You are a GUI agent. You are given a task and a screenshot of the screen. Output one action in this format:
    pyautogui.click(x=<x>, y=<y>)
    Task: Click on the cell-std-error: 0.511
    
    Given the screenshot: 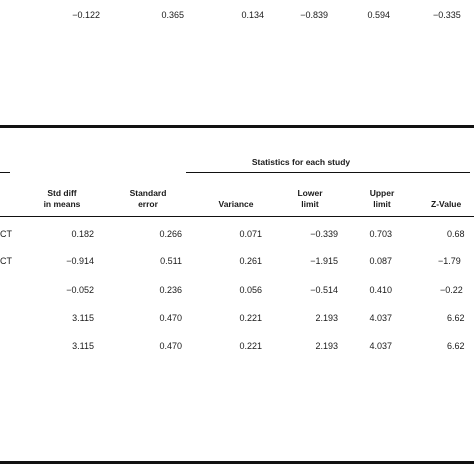 What is the action you would take?
    pyautogui.click(x=171, y=261)
    